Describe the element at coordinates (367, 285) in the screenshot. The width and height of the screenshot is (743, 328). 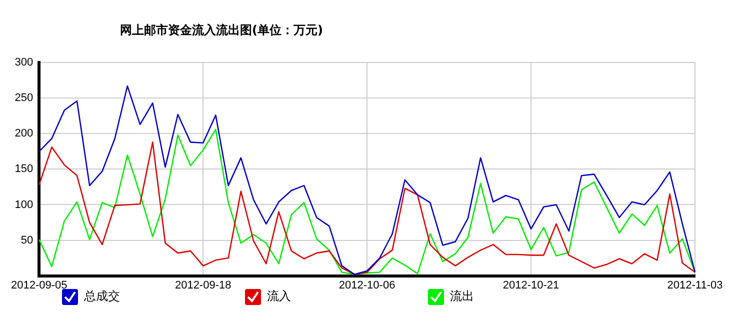
I see `x-tick-label: 2012-10-06` at that location.